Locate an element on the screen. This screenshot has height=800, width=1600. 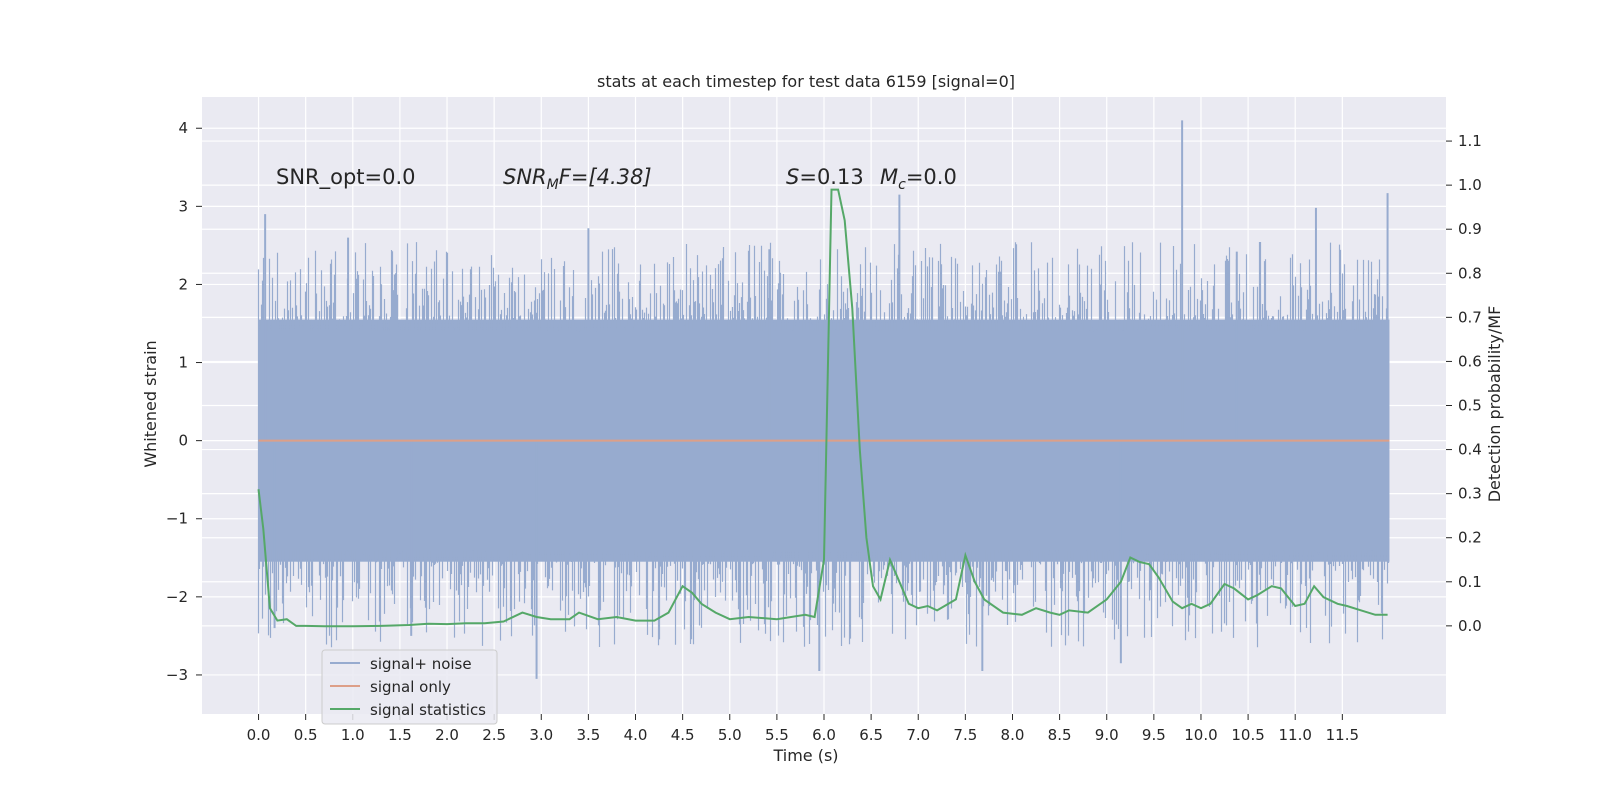
x-tick-label-7: 3.5 is located at coordinates (588, 735).